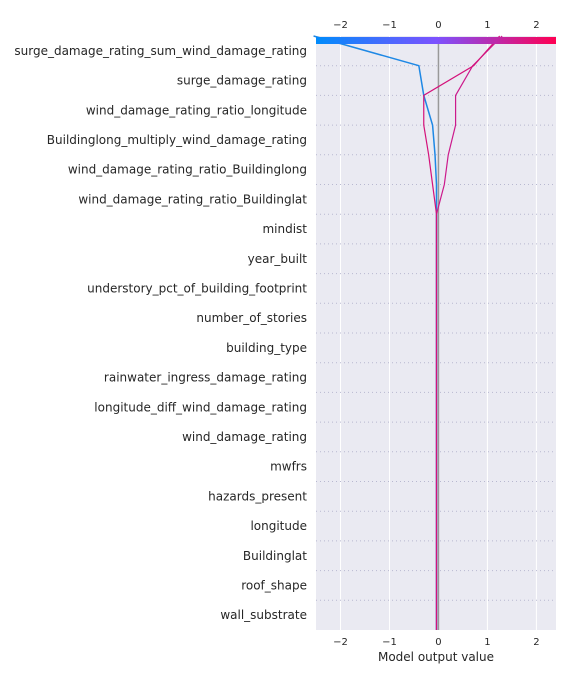 Image resolution: width=576 pixels, height=684 pixels. I want to click on feature-label: hazards_present, so click(257, 496).